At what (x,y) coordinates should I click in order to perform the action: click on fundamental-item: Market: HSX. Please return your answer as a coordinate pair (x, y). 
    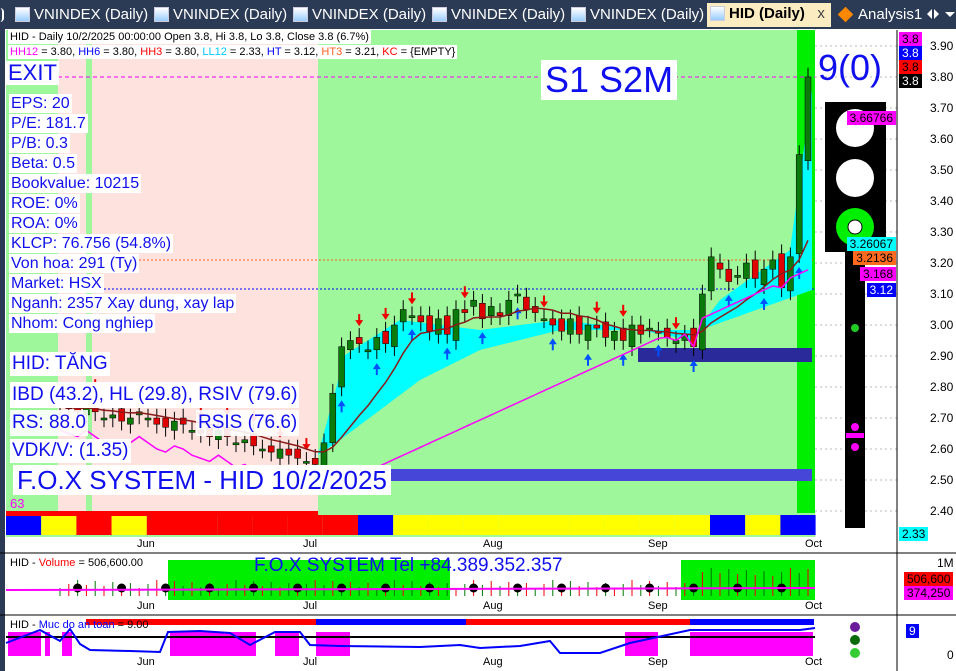
    Looking at the image, I should click on (56, 283).